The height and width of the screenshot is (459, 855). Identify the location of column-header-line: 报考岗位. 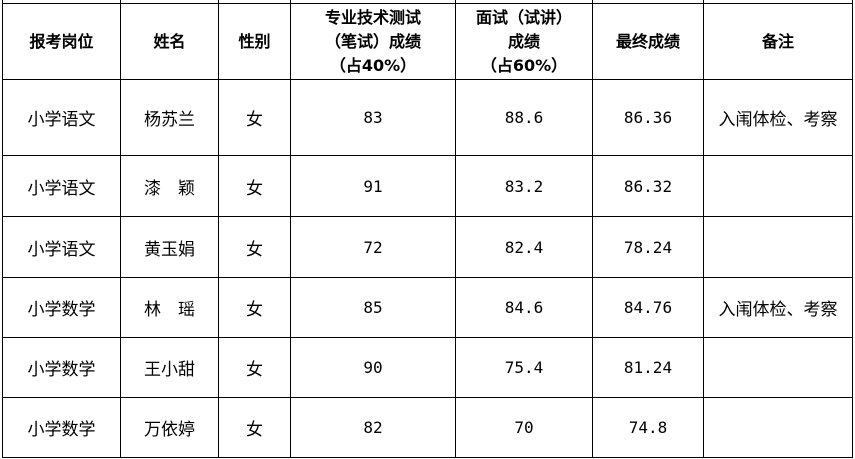
(61, 41).